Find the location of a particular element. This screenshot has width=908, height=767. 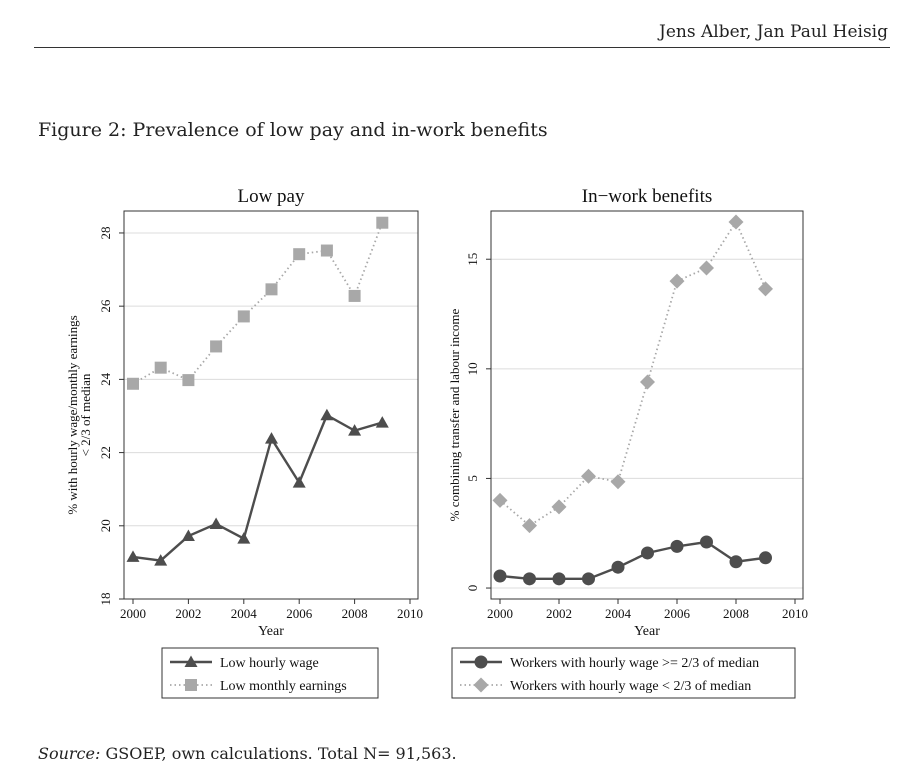

chart1-series-2-line is located at coordinates (258, 303).